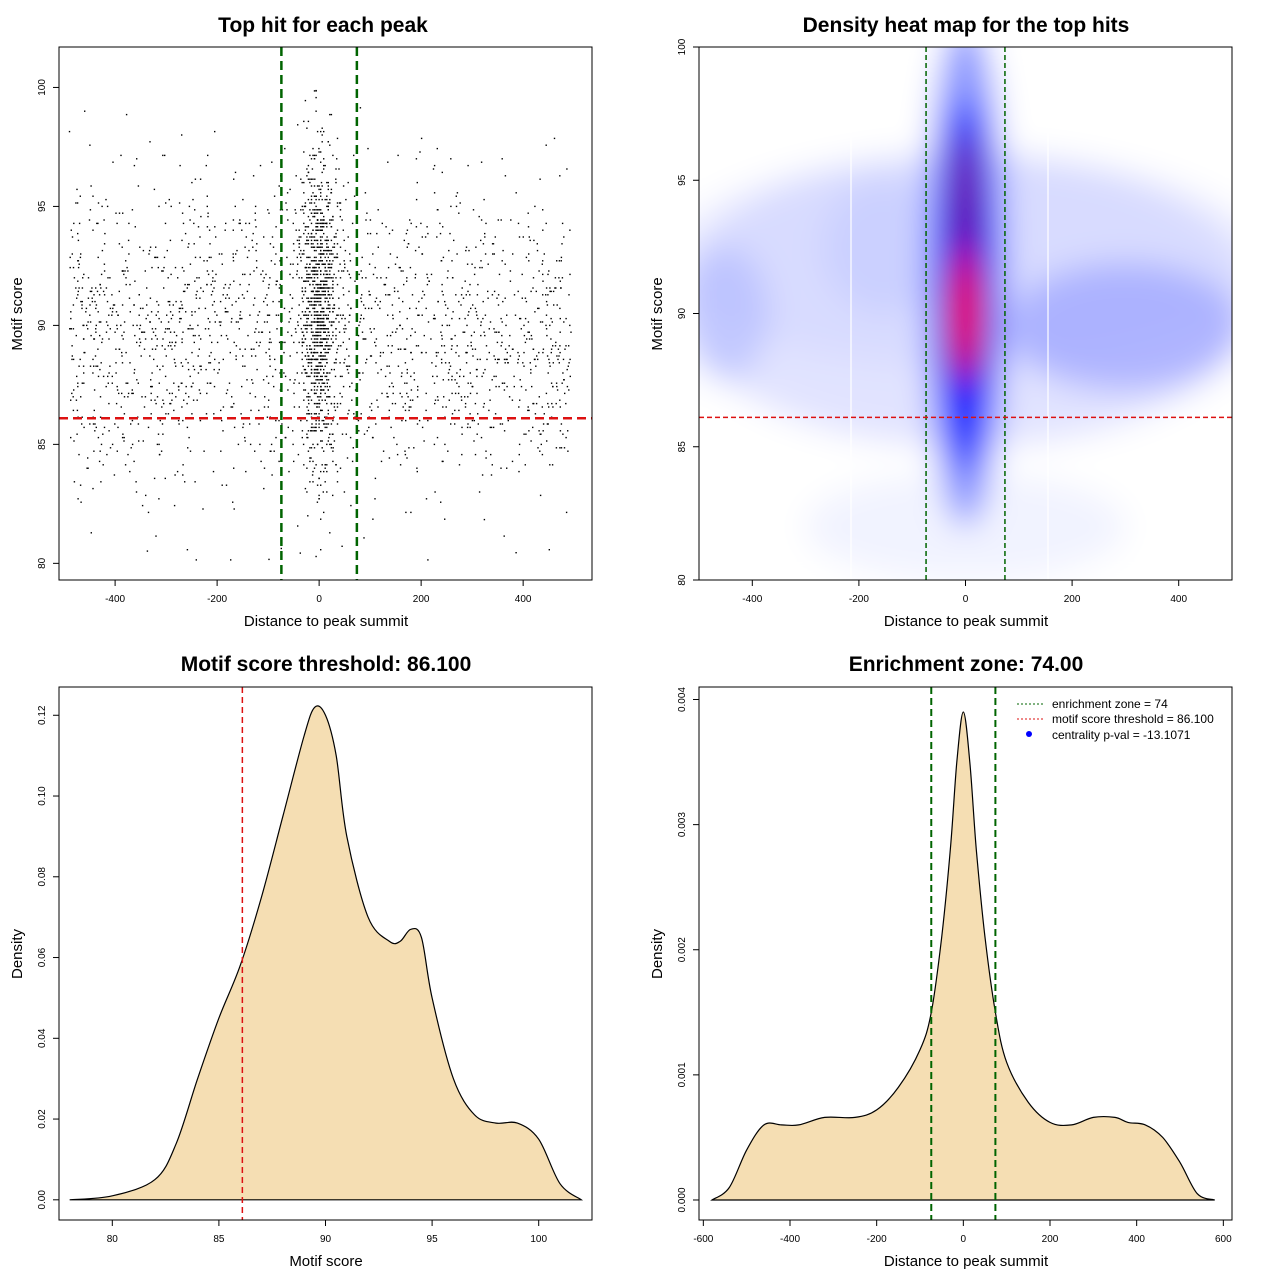  I want to click on x-tick-label: -400, so click(752, 599).